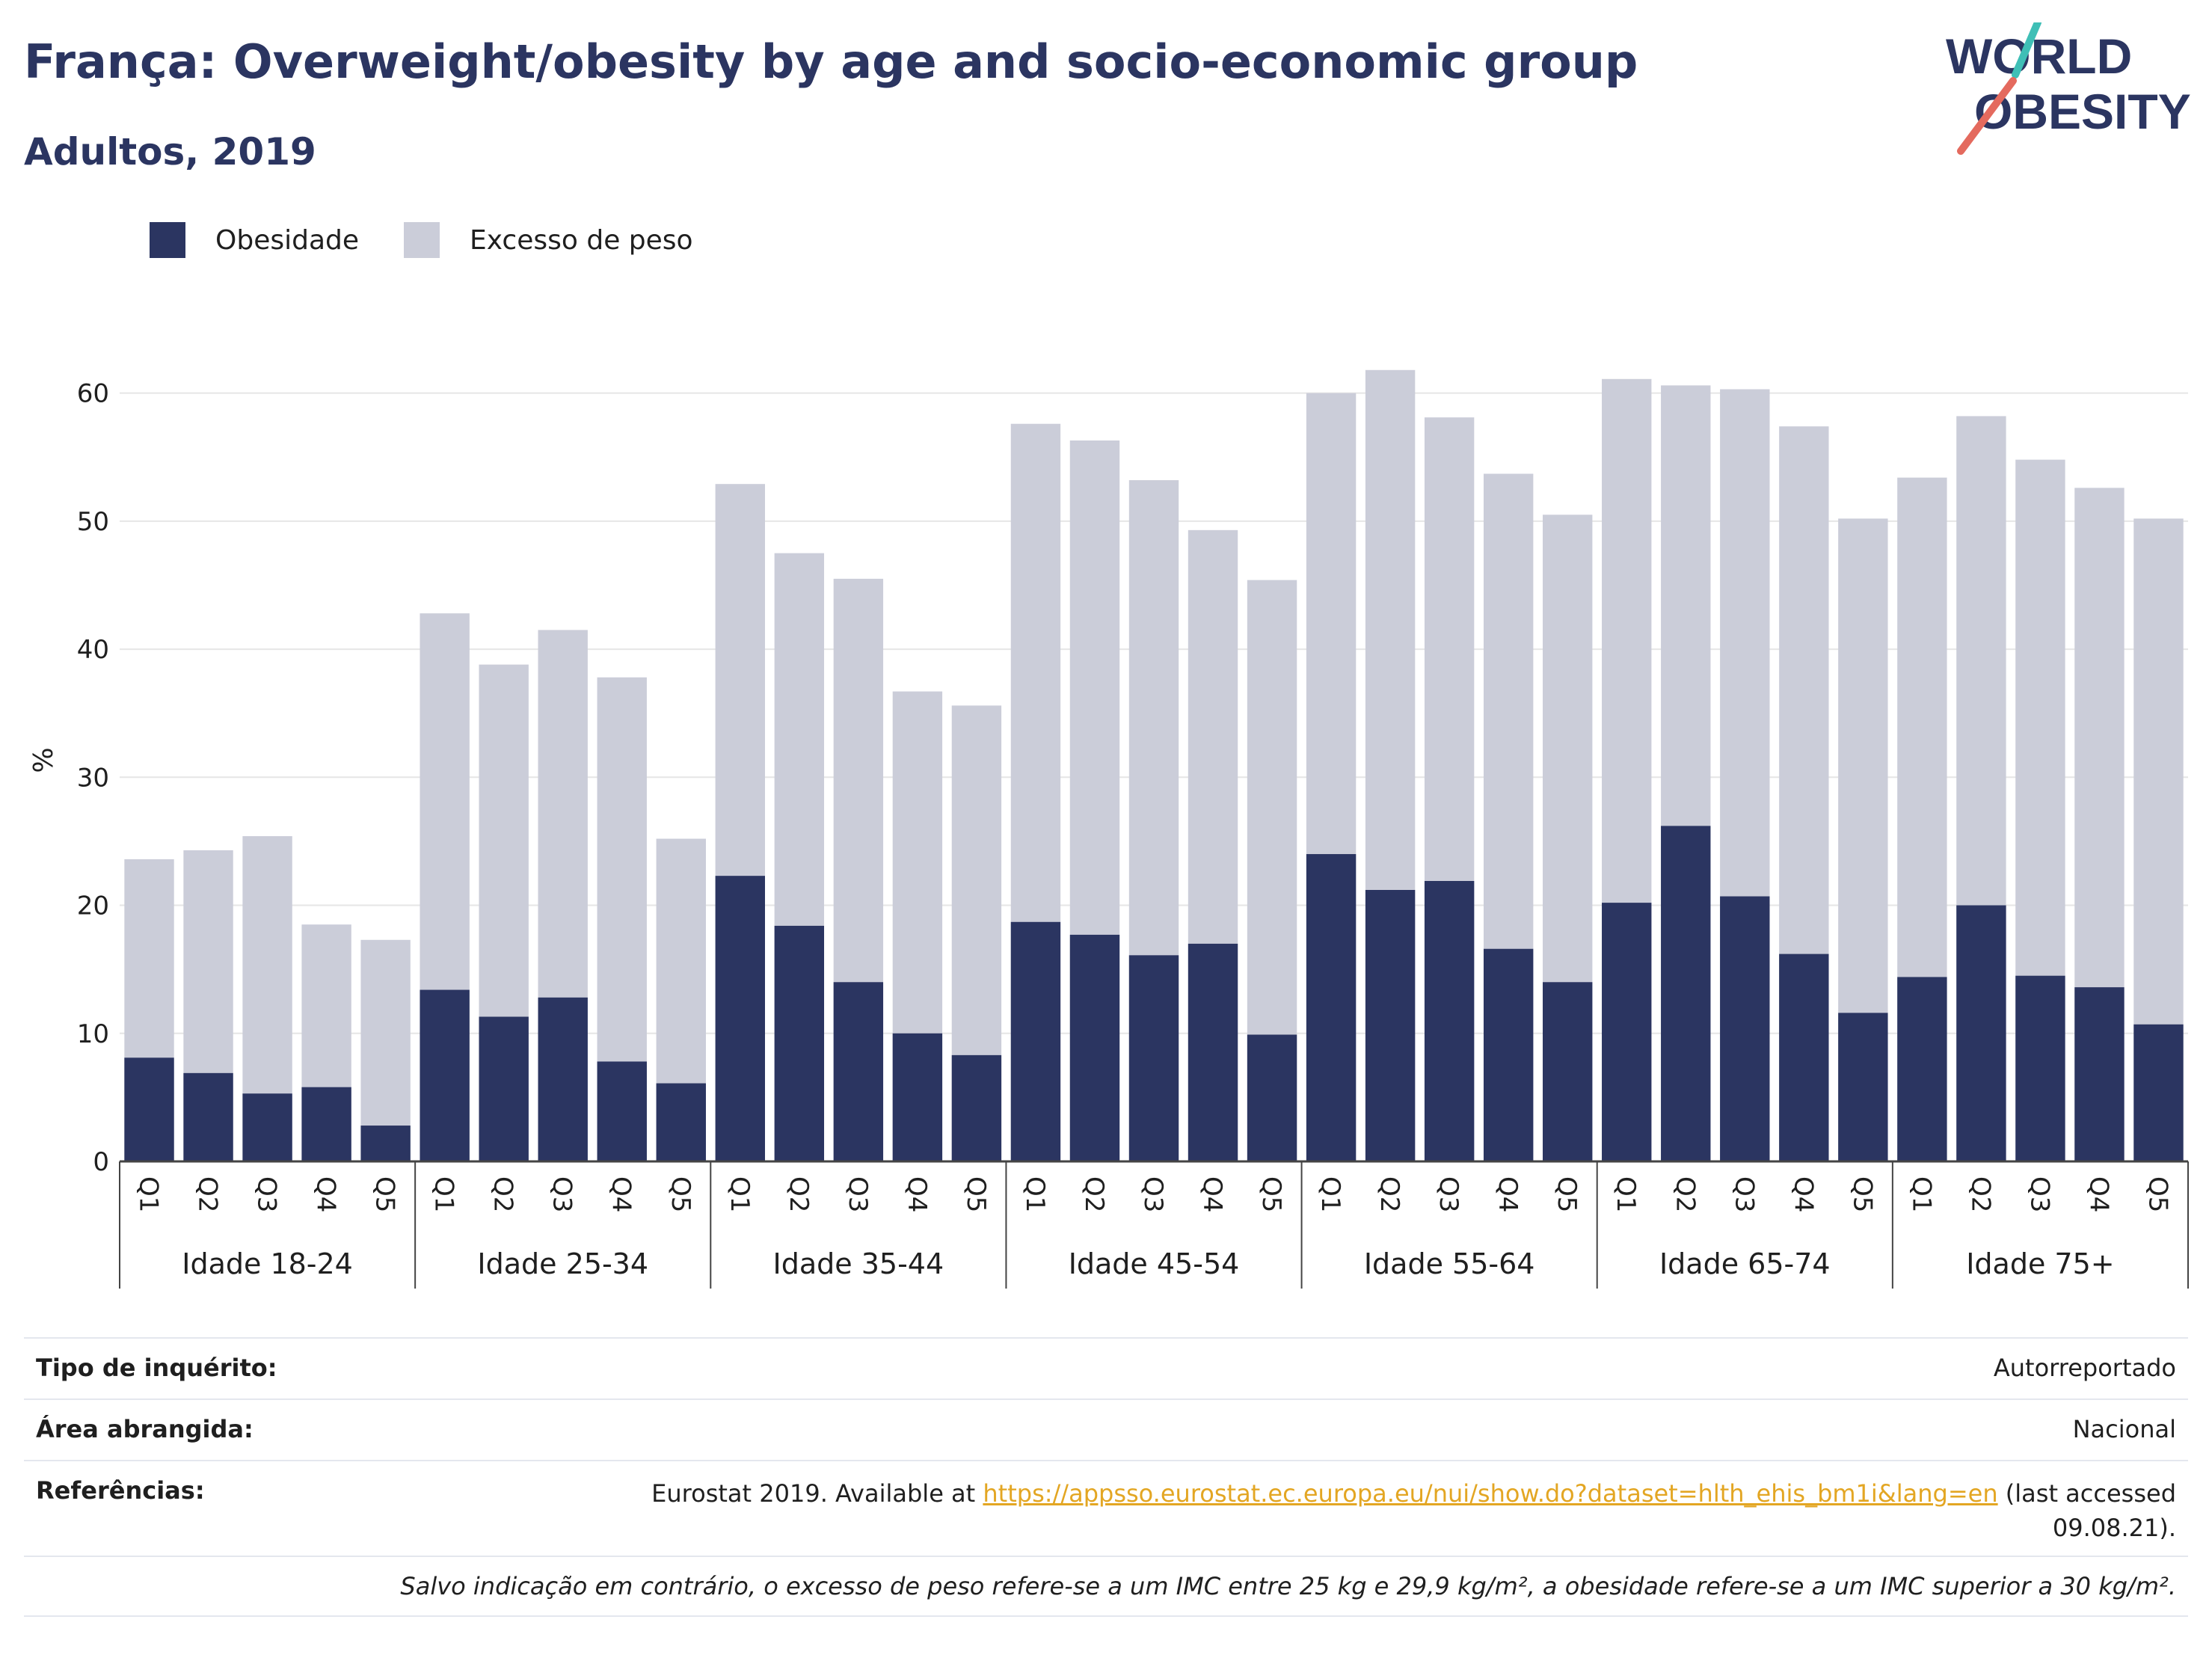 The height and width of the screenshot is (1655, 2212). What do you see at coordinates (2084, 1368) in the screenshot?
I see `survey-type-value: Autorreportado` at bounding box center [2084, 1368].